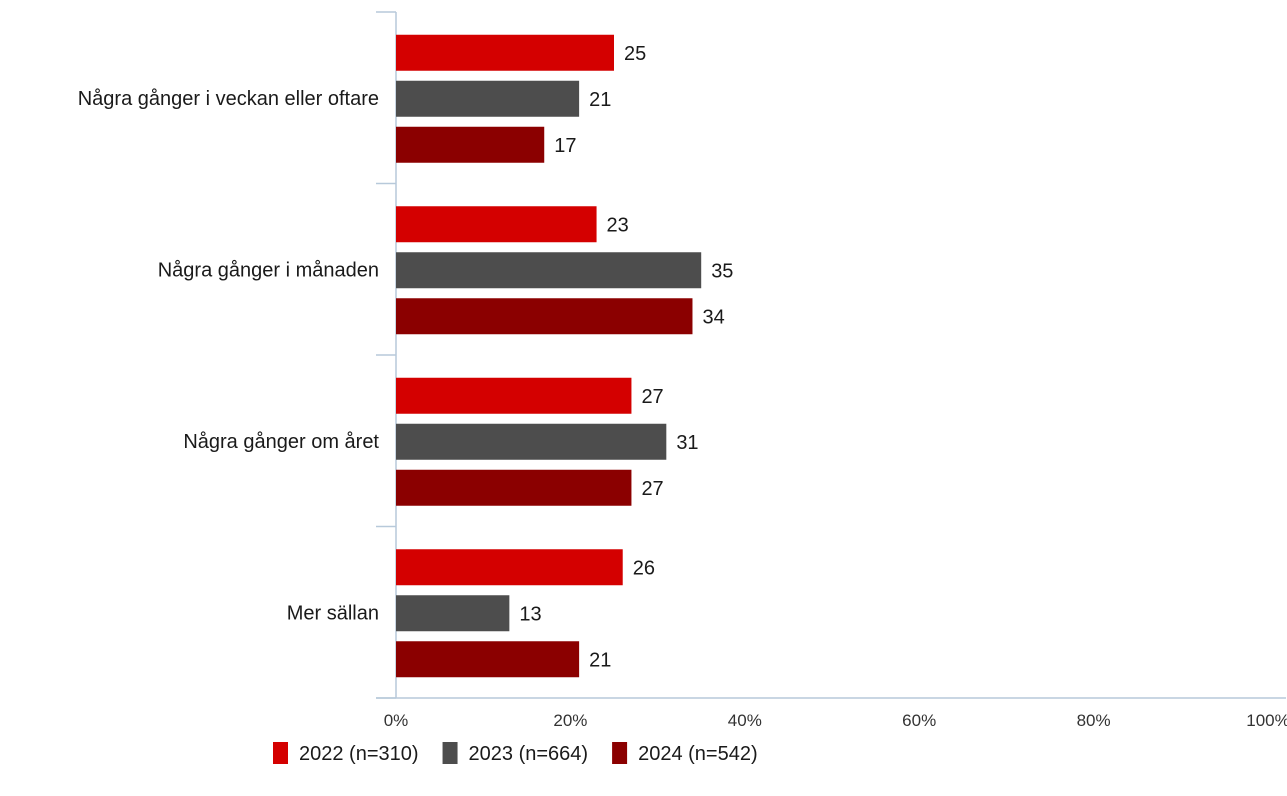  What do you see at coordinates (530, 614) in the screenshot?
I see `data-label: 13` at bounding box center [530, 614].